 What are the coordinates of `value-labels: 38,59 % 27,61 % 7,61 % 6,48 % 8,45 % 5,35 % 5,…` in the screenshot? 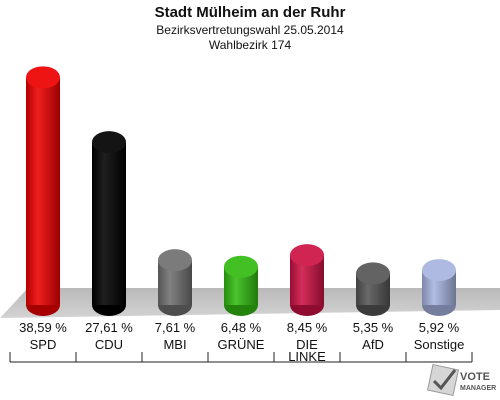 It's located at (239, 327).